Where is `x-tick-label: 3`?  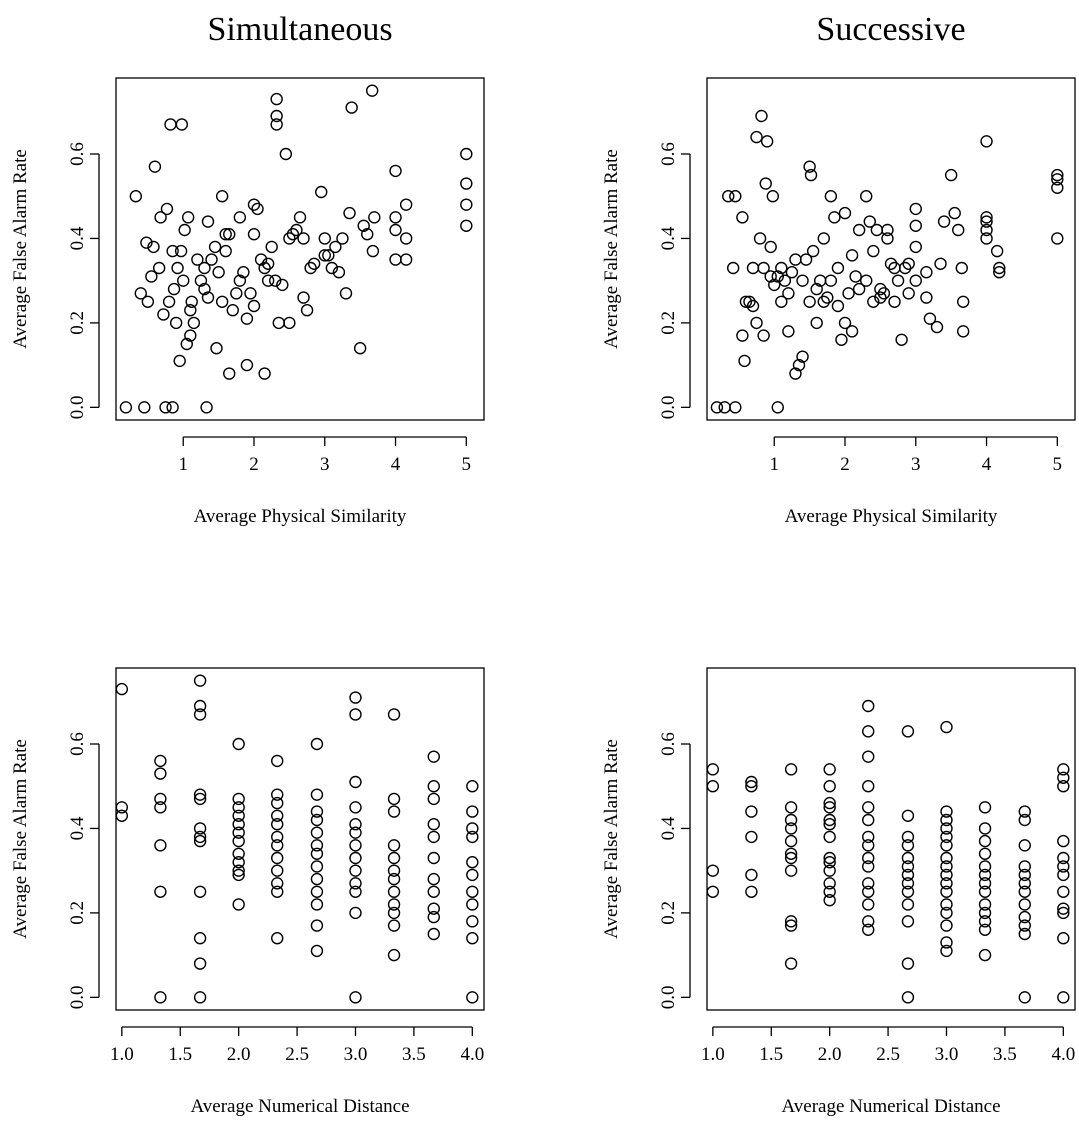
x-tick-label: 3 is located at coordinates (916, 464).